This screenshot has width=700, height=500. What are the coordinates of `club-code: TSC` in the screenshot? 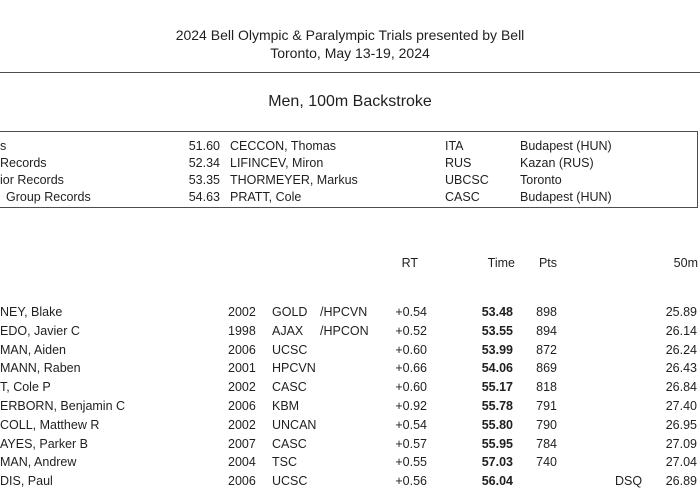 It's located at (284, 462).